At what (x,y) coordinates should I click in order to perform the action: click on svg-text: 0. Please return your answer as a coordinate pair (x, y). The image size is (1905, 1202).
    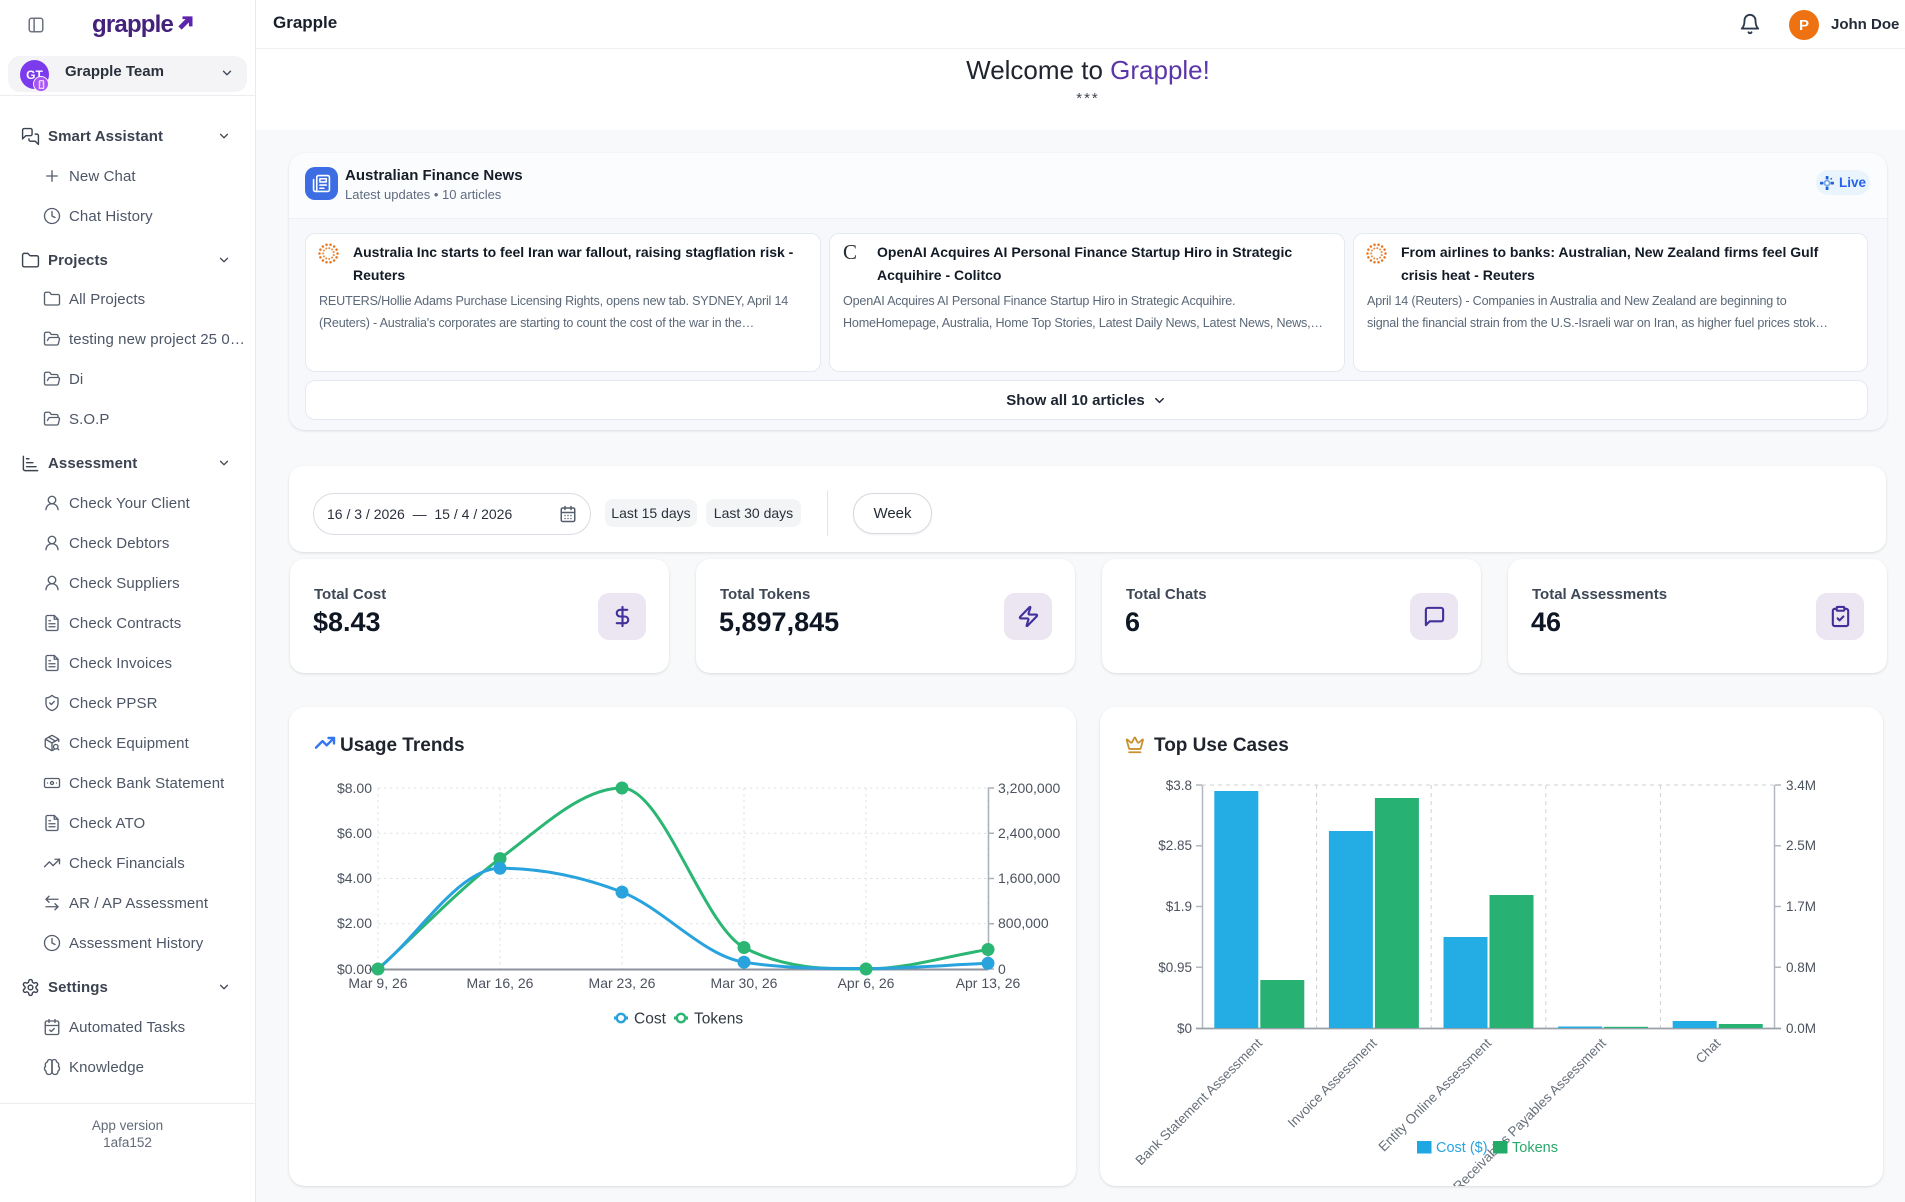
    Looking at the image, I should click on (1002, 969).